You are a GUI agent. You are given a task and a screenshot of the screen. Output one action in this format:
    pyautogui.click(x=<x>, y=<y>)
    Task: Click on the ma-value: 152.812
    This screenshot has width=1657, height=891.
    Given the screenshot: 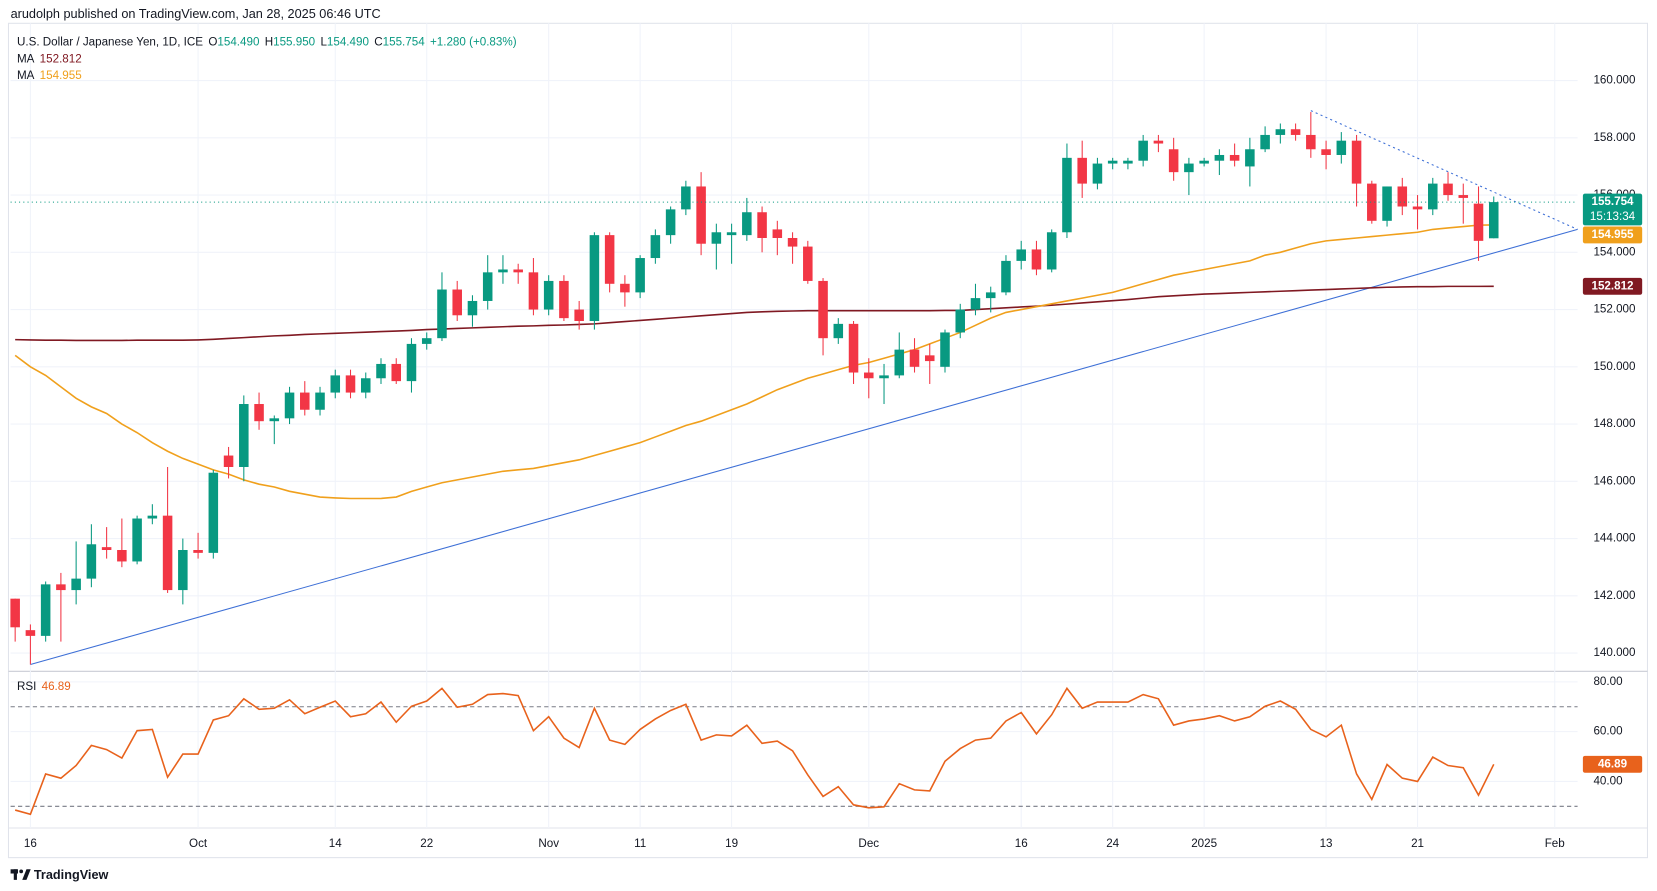 What is the action you would take?
    pyautogui.click(x=61, y=58)
    